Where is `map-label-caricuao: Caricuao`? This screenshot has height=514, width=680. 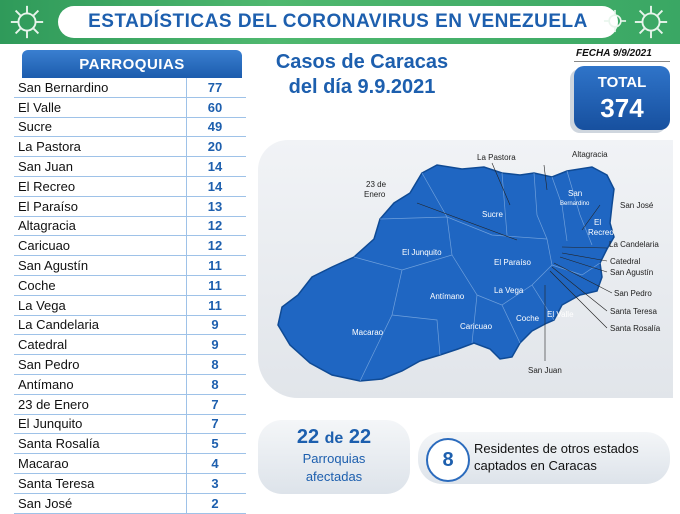
map-label-caricuao: Caricuao is located at coordinates (476, 326).